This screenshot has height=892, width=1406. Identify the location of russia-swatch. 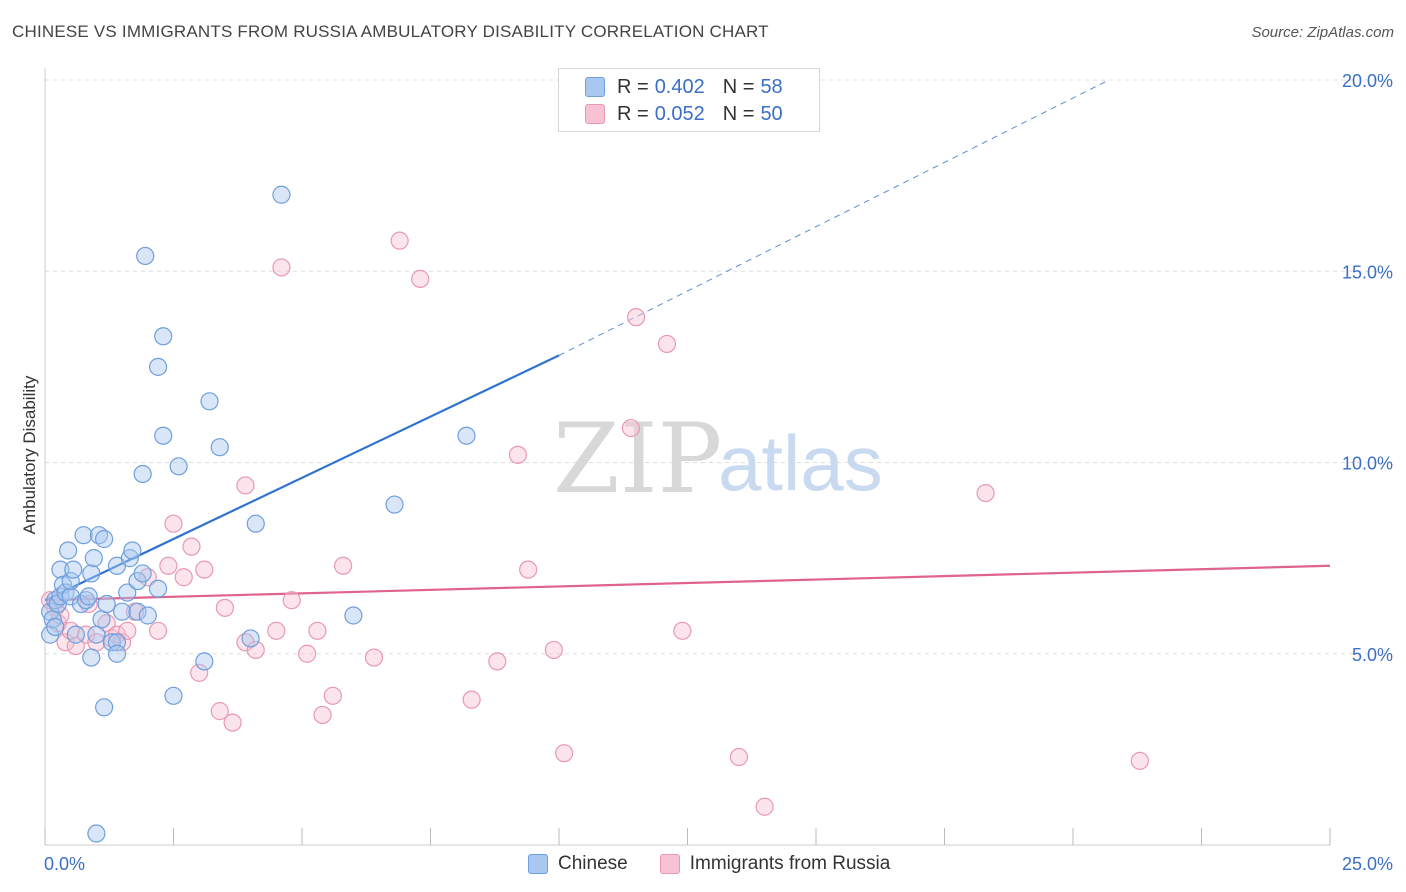
(595, 114).